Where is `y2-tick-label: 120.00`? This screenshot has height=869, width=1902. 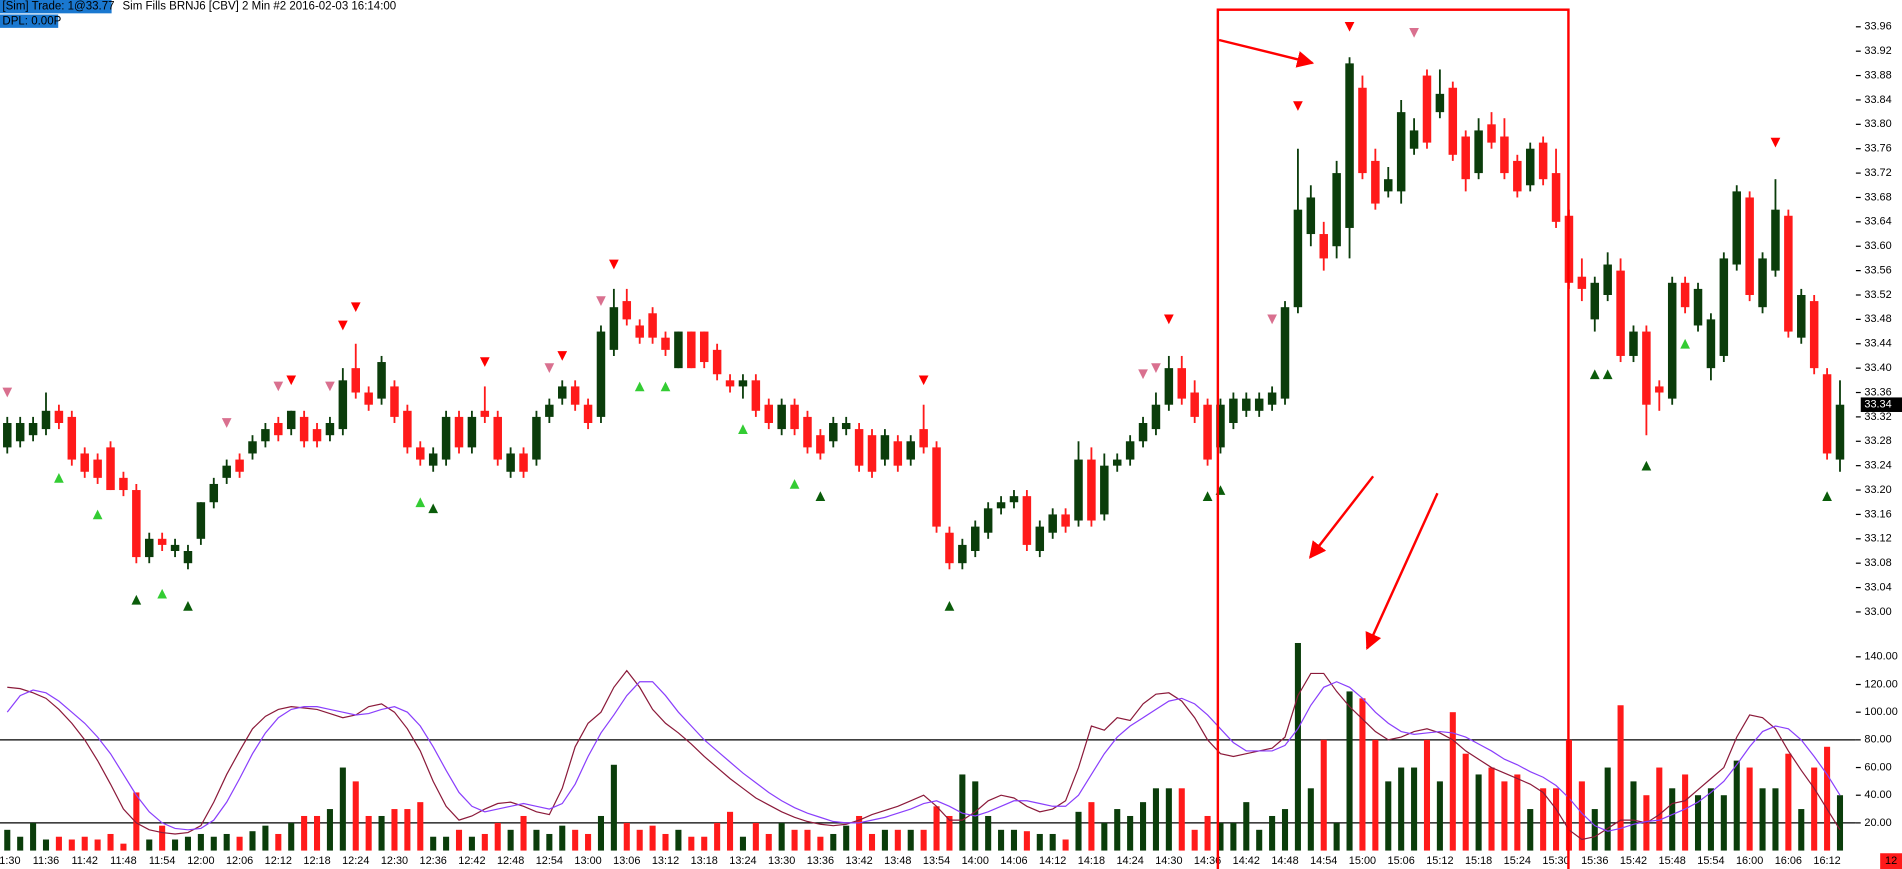
y2-tick-label: 120.00 is located at coordinates (1880, 684).